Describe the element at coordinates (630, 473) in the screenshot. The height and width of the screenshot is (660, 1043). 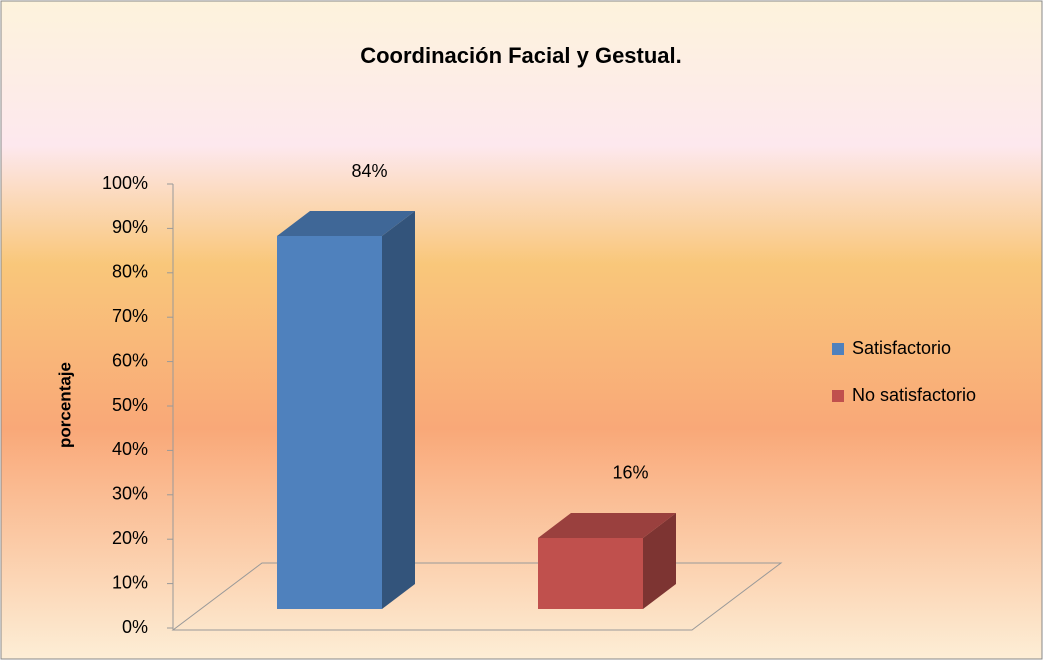
I see `data-label: 16%` at that location.